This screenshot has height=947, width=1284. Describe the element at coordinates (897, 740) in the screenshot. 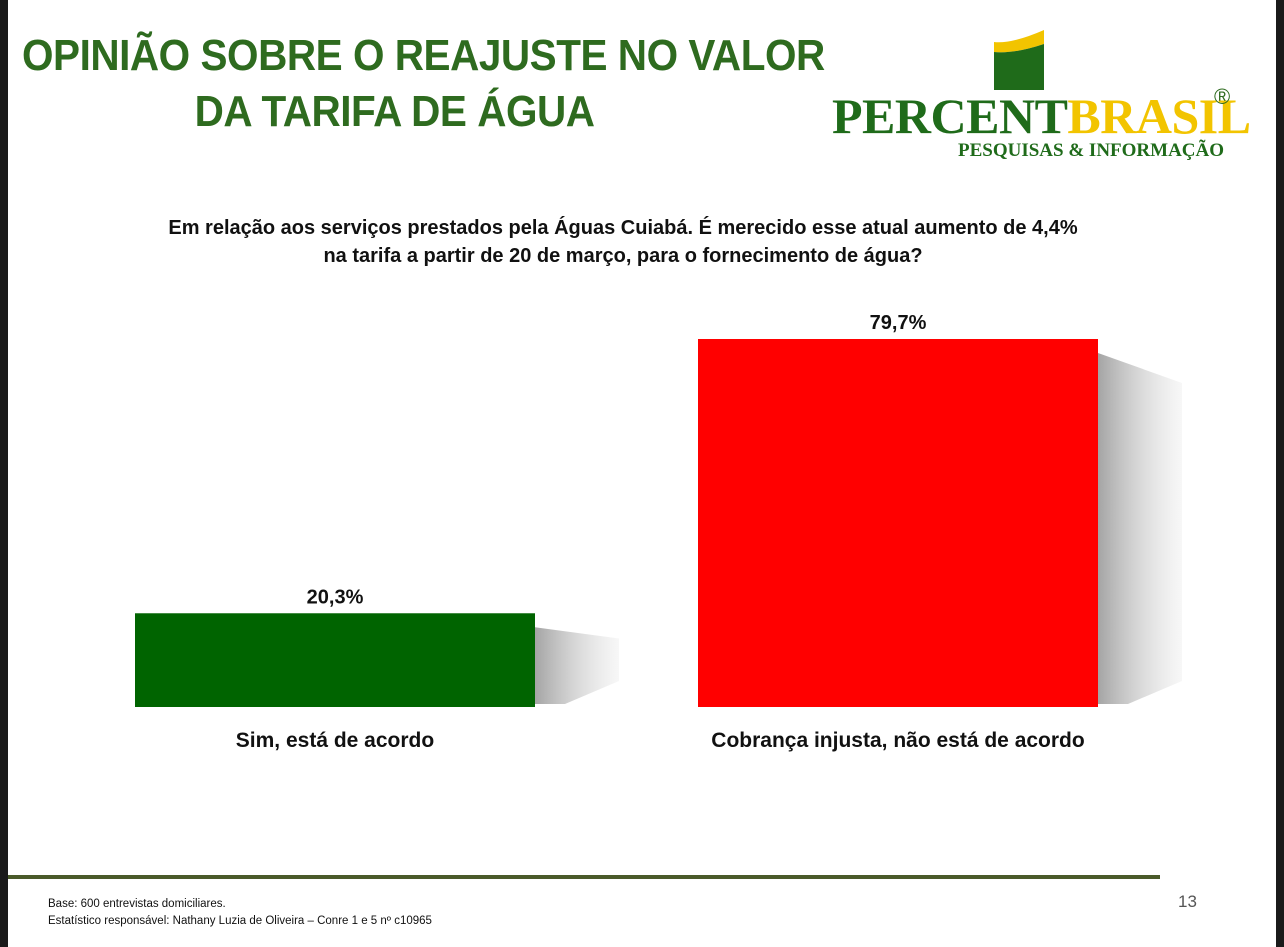

I see `category-label-2: Cobrança injusta, não está de acordo` at that location.